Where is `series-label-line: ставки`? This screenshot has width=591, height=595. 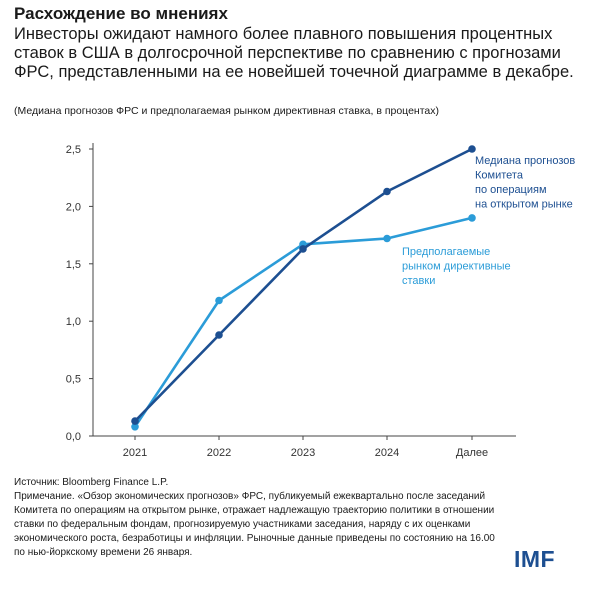 series-label-line: ставки is located at coordinates (418, 281).